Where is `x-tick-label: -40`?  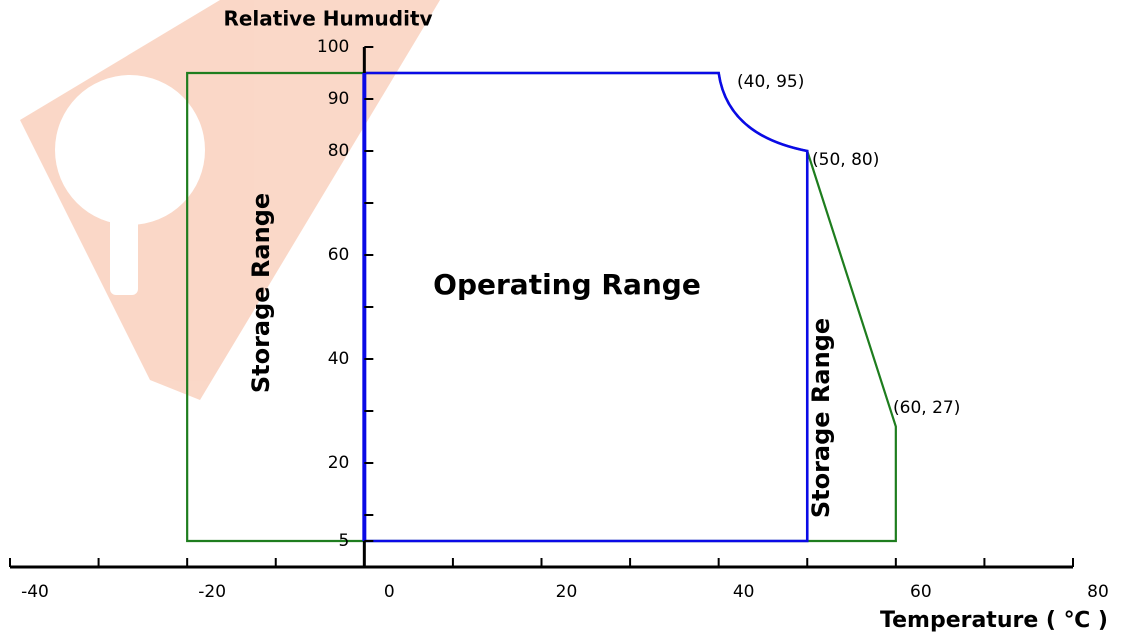
x-tick-label: -40 is located at coordinates (35, 592).